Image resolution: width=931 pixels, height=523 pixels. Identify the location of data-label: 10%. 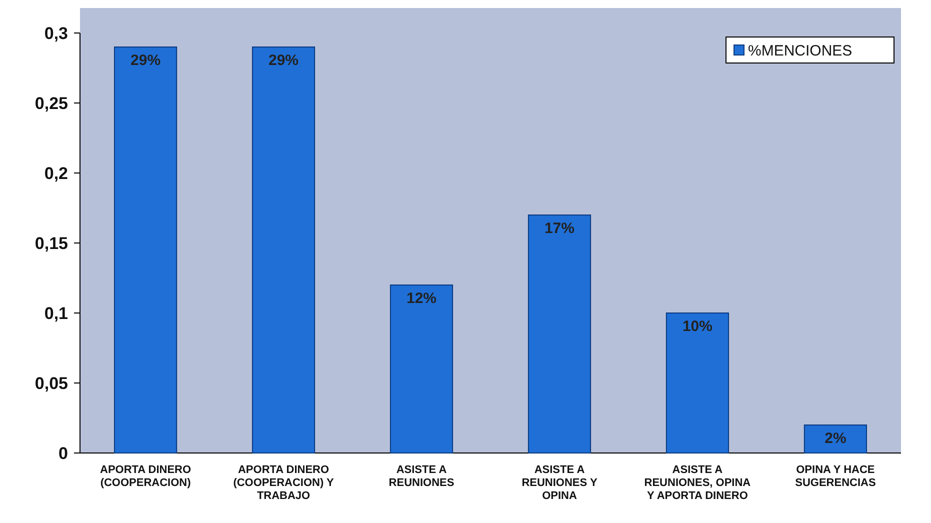
(697, 326).